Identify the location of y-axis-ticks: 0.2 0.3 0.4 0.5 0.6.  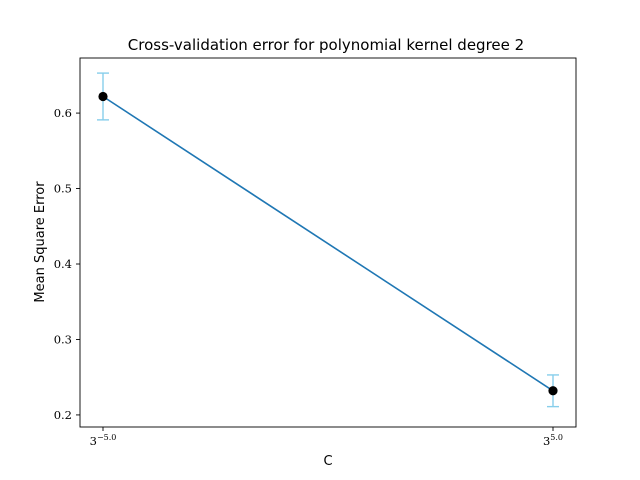
(67, 264).